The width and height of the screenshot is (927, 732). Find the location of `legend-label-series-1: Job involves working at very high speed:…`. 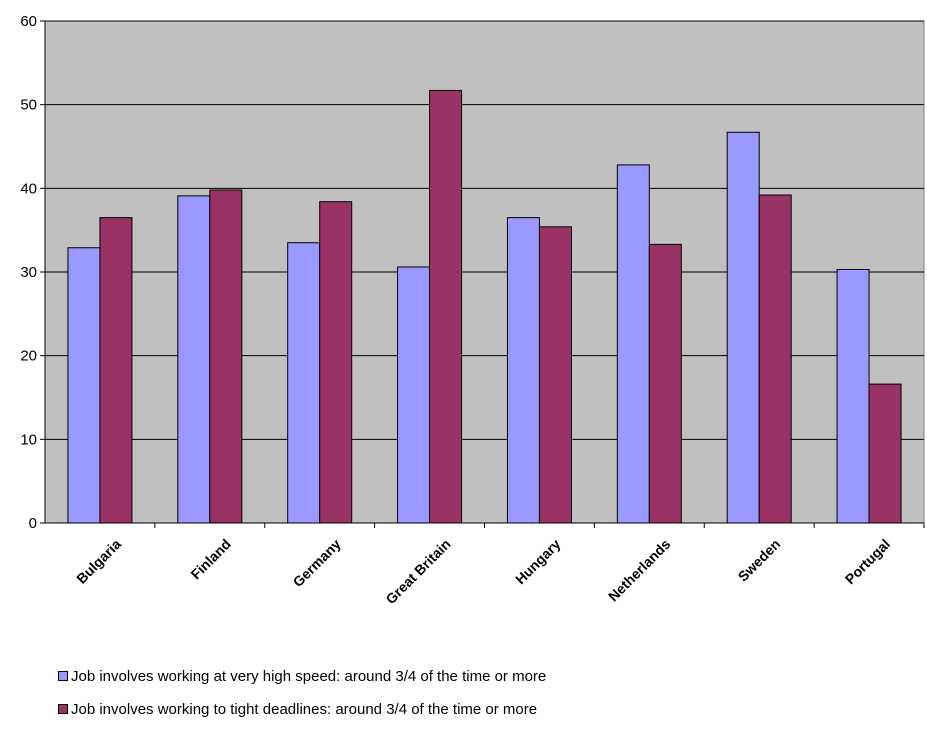

legend-label-series-1: Job involves working at very high speed:… is located at coordinates (309, 676).